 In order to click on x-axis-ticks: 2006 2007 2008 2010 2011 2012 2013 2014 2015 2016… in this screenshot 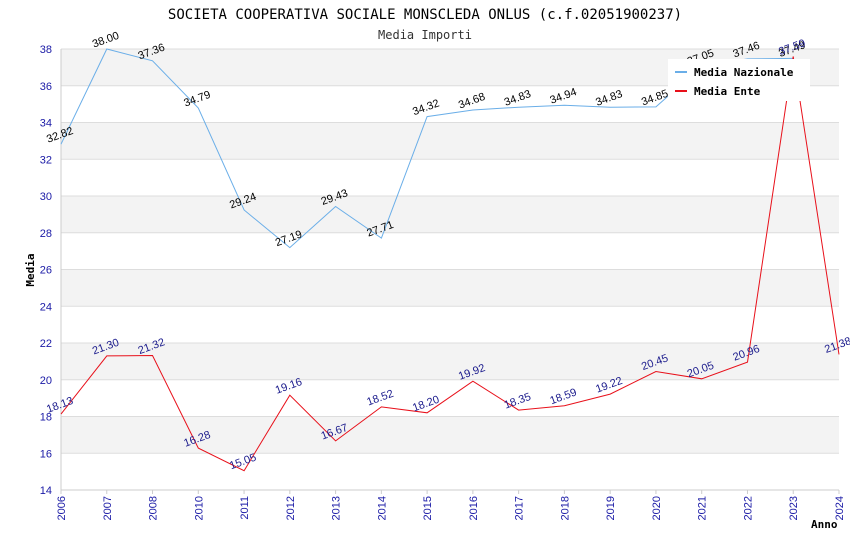, I will do `click(451, 505)`.